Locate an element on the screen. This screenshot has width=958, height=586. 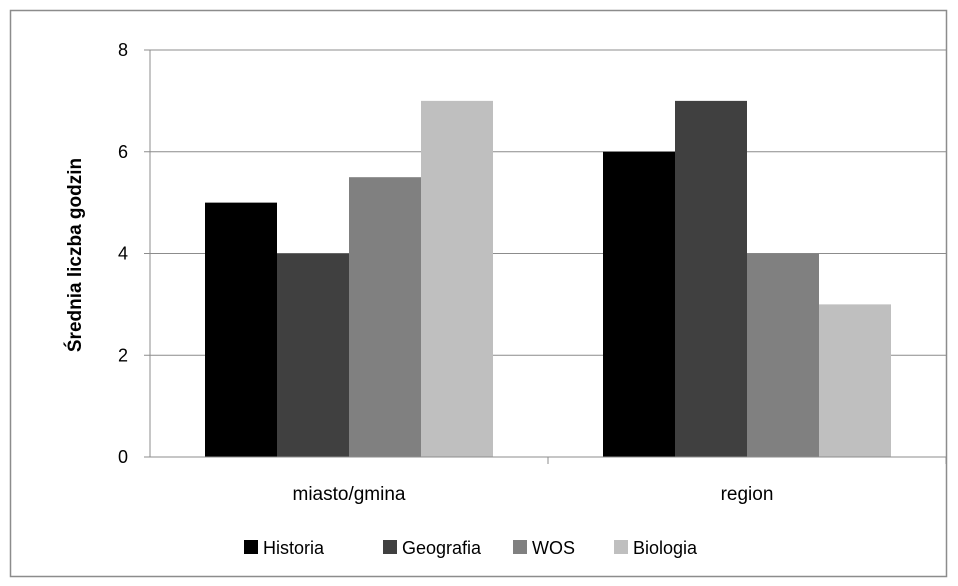
y-tick-label: 0 is located at coordinates (123, 457).